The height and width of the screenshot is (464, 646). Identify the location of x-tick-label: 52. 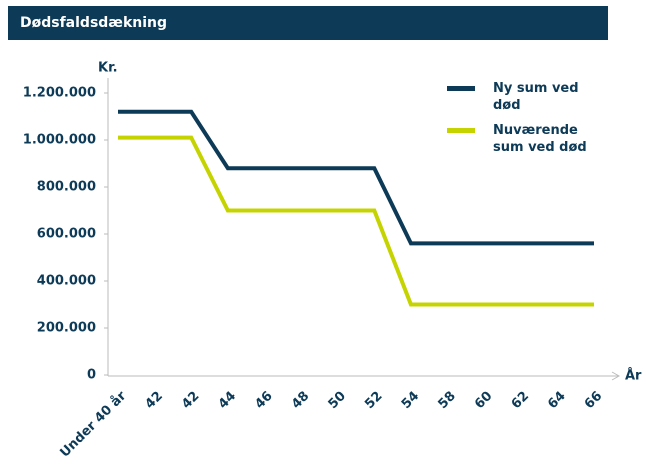
(373, 400).